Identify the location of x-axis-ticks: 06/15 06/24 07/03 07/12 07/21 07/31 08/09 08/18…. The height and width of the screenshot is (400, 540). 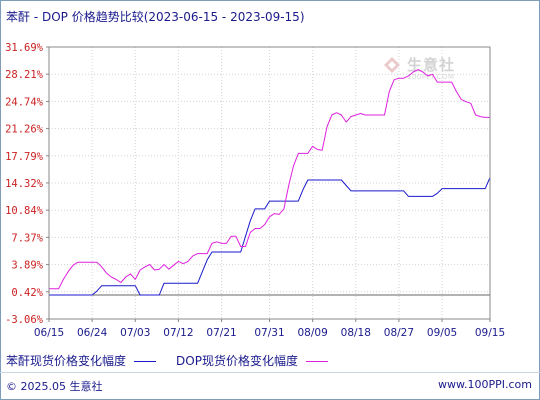
(269, 329).